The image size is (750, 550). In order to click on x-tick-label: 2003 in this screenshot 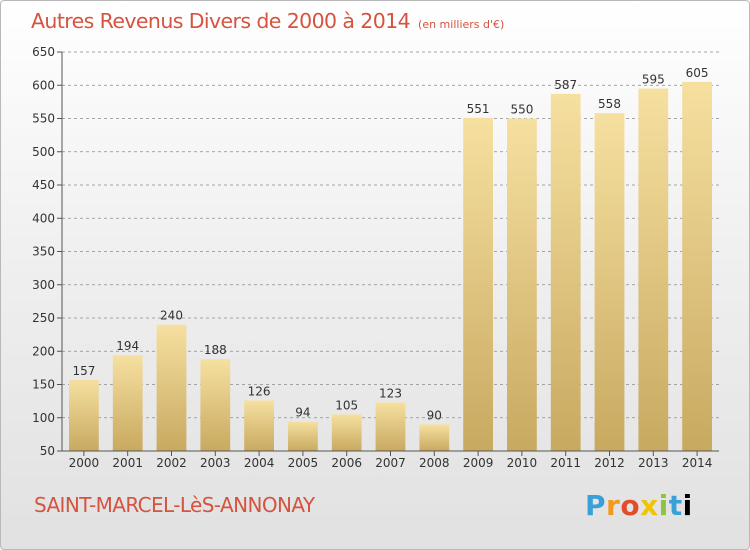, I will do `click(215, 463)`.